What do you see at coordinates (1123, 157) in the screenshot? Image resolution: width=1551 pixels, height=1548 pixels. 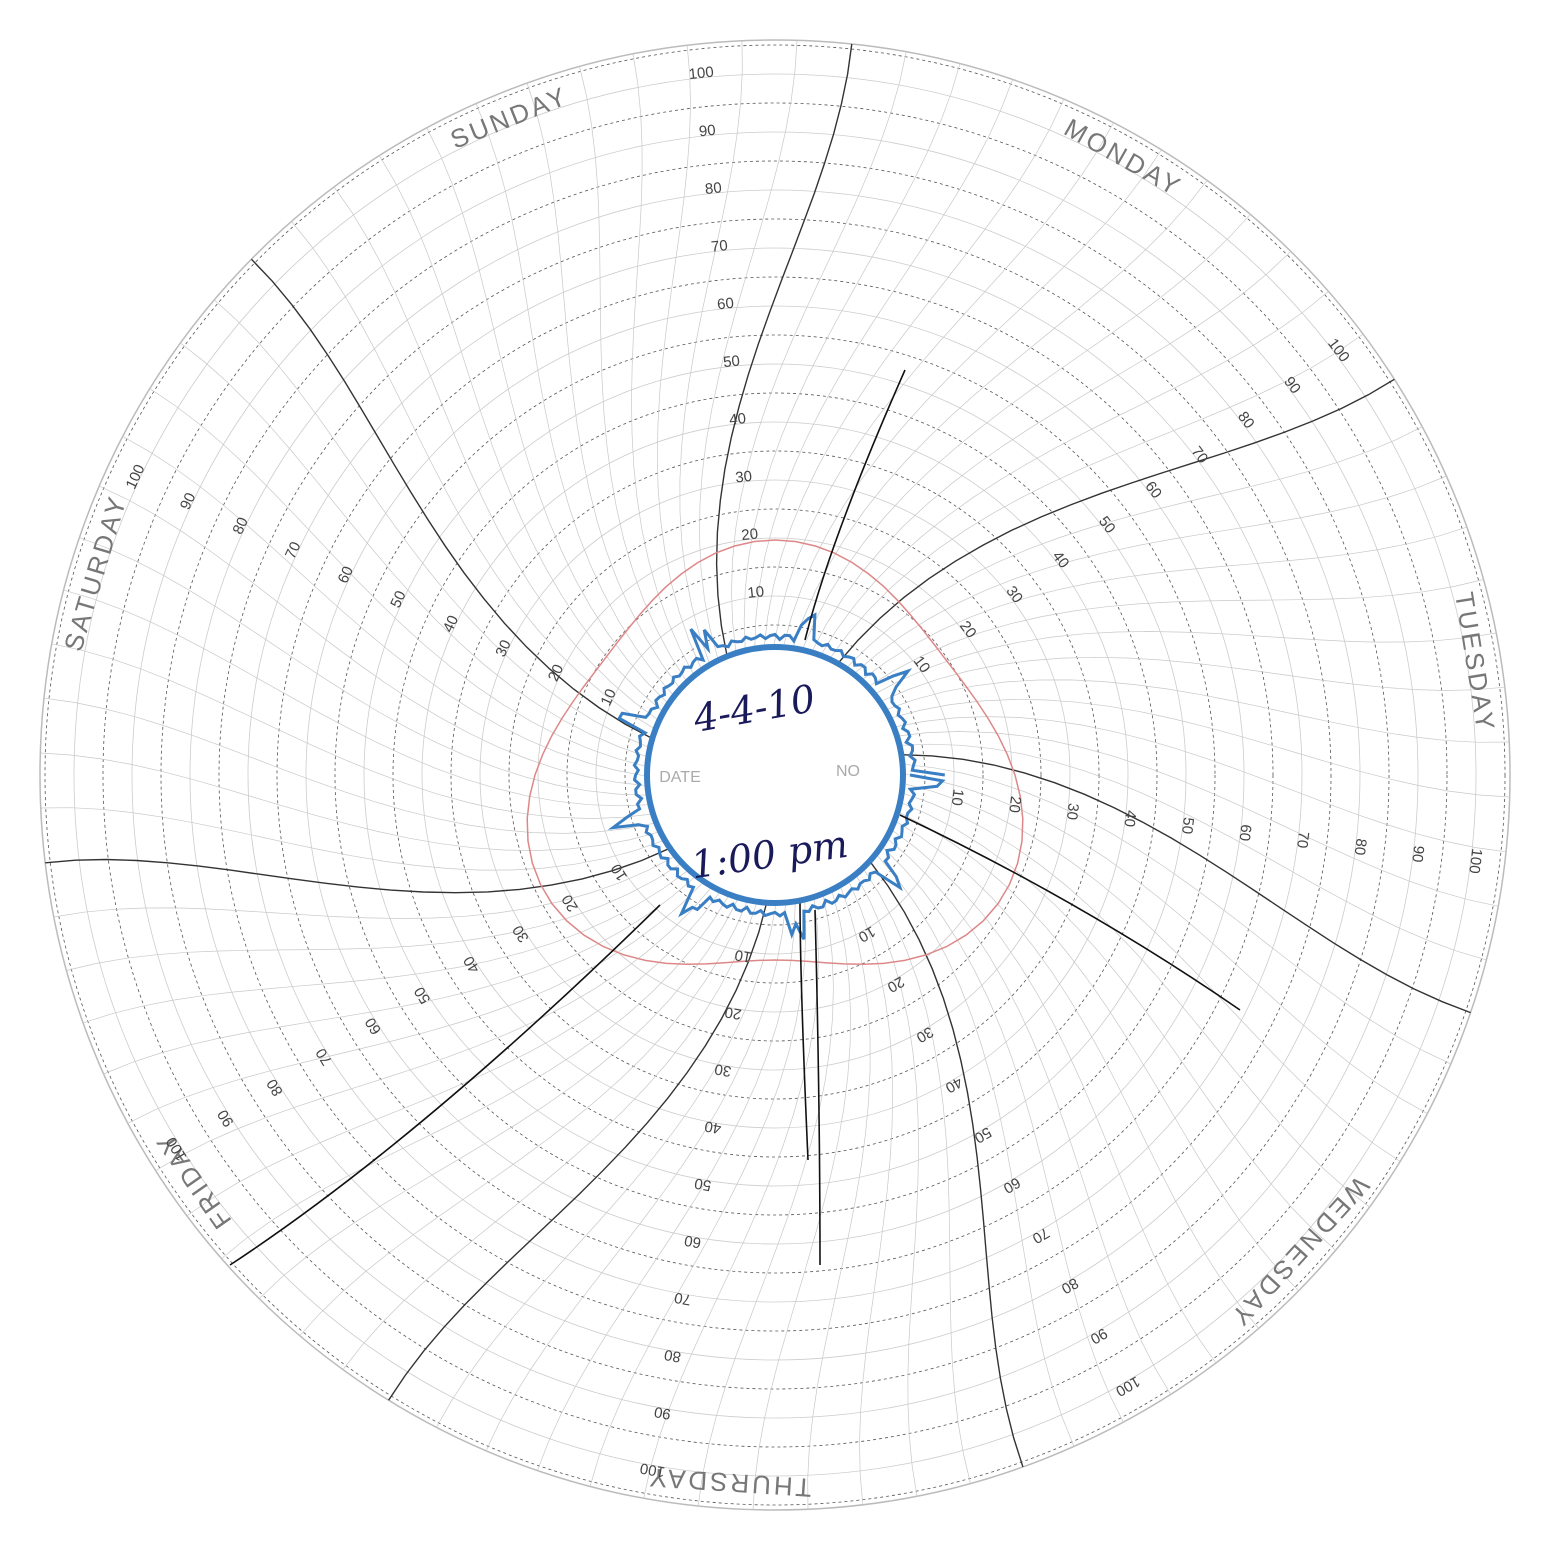 I see `day-label: MONDAY` at bounding box center [1123, 157].